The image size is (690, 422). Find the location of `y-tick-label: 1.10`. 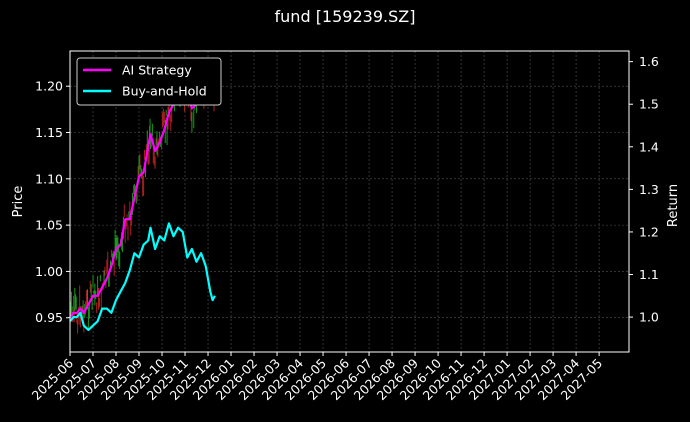

y-tick-label: 1.10 is located at coordinates (49, 178).